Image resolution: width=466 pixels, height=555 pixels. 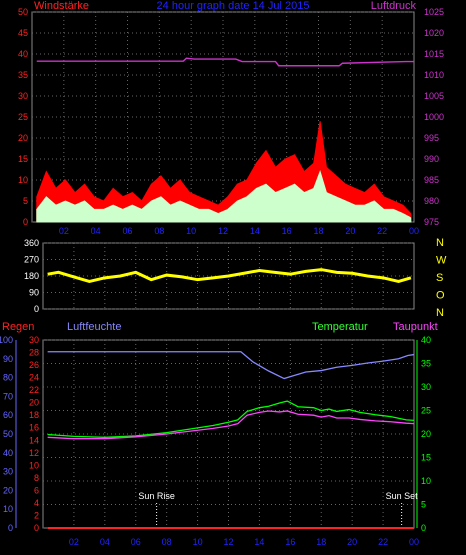 I want to click on rain-inner-tick-label: 8, so click(x=36, y=478).